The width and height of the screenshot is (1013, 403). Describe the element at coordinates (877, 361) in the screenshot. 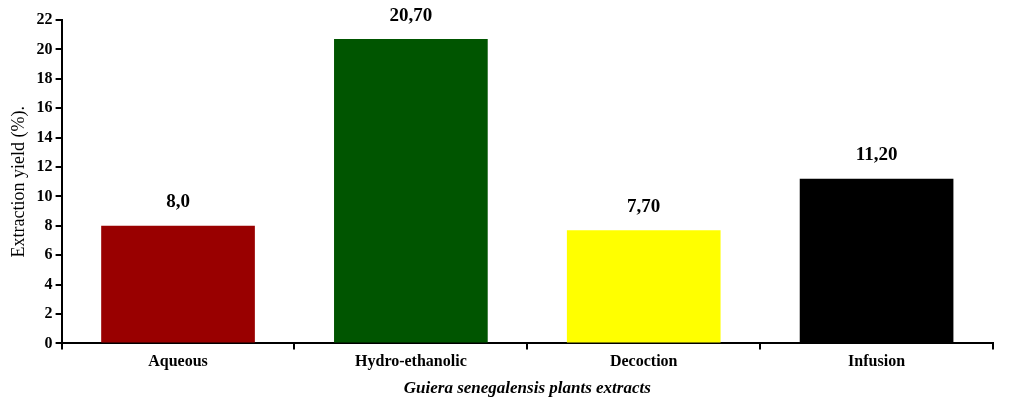

I see `x-tick-label: Infusion` at that location.